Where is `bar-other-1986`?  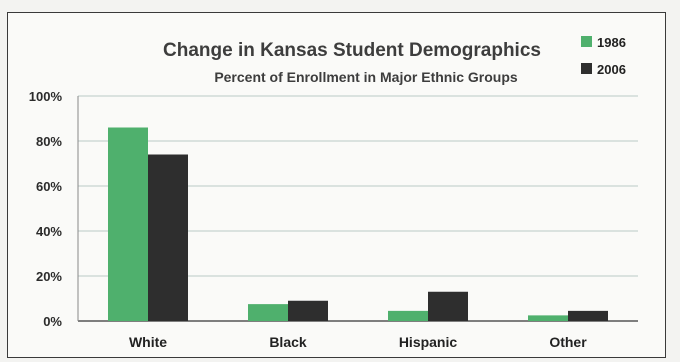
bar-other-1986 is located at coordinates (548, 318).